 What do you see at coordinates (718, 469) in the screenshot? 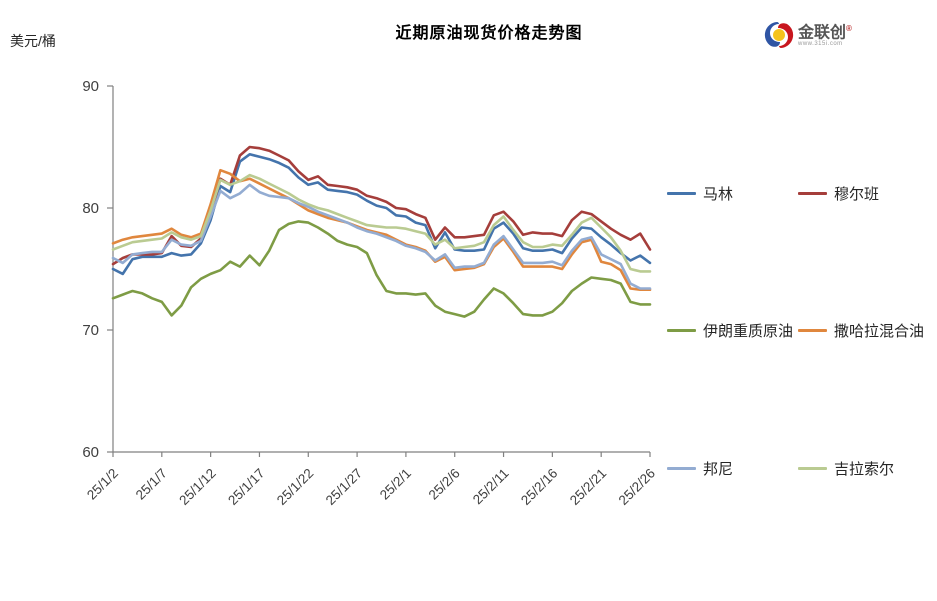
I see `legend-label-bonny: 邦尼` at bounding box center [718, 469].